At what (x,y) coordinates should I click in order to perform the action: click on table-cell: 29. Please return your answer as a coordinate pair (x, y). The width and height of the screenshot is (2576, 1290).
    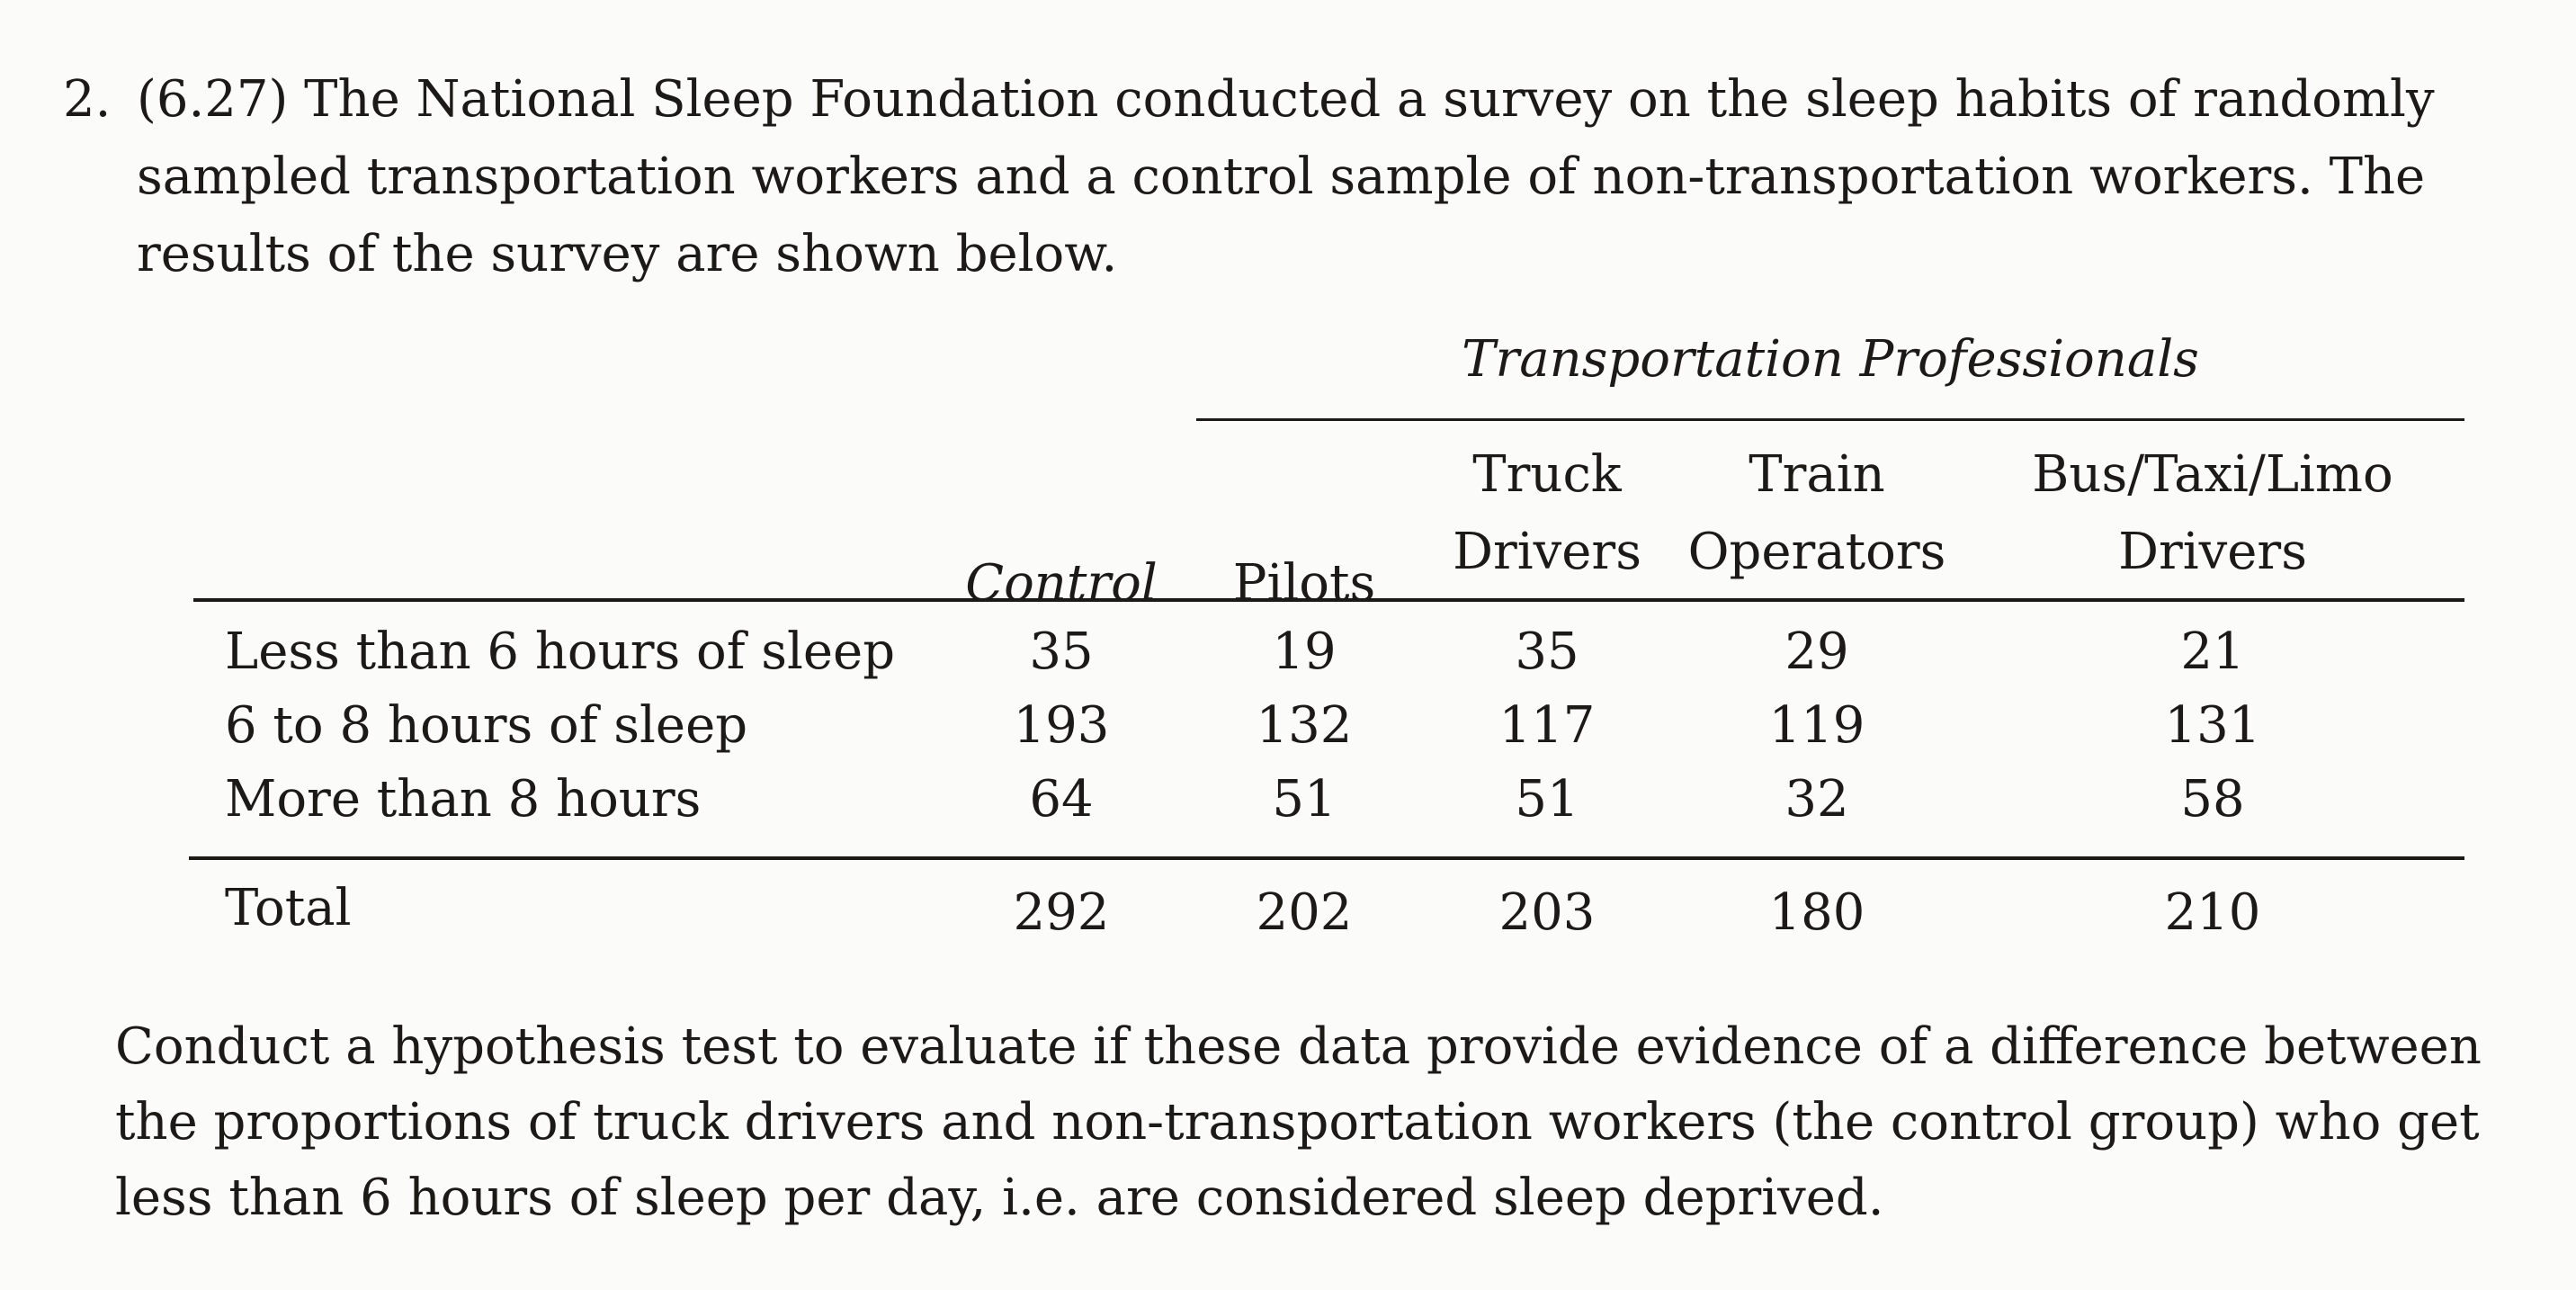
    Looking at the image, I should click on (1816, 652).